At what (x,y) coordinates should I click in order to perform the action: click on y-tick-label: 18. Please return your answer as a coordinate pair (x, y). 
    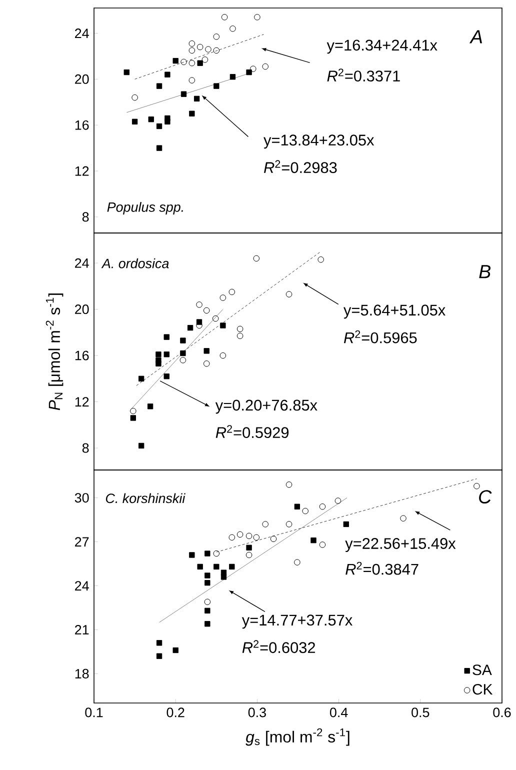
    Looking at the image, I should click on (82, 673).